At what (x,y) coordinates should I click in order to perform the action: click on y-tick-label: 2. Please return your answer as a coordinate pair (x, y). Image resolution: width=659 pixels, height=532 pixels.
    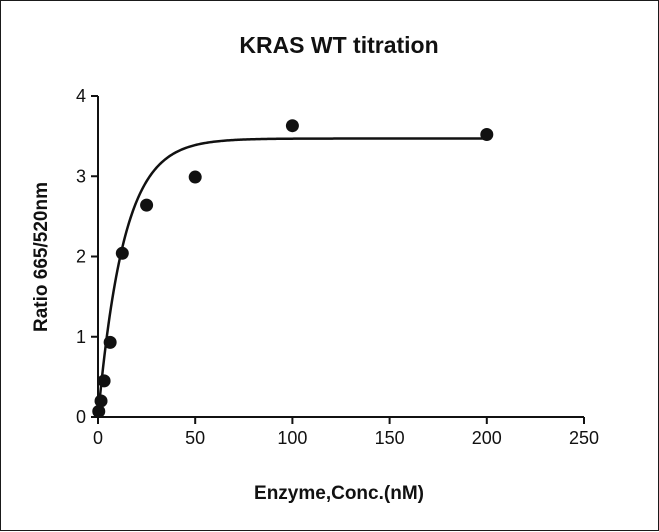
    Looking at the image, I should click on (81, 257).